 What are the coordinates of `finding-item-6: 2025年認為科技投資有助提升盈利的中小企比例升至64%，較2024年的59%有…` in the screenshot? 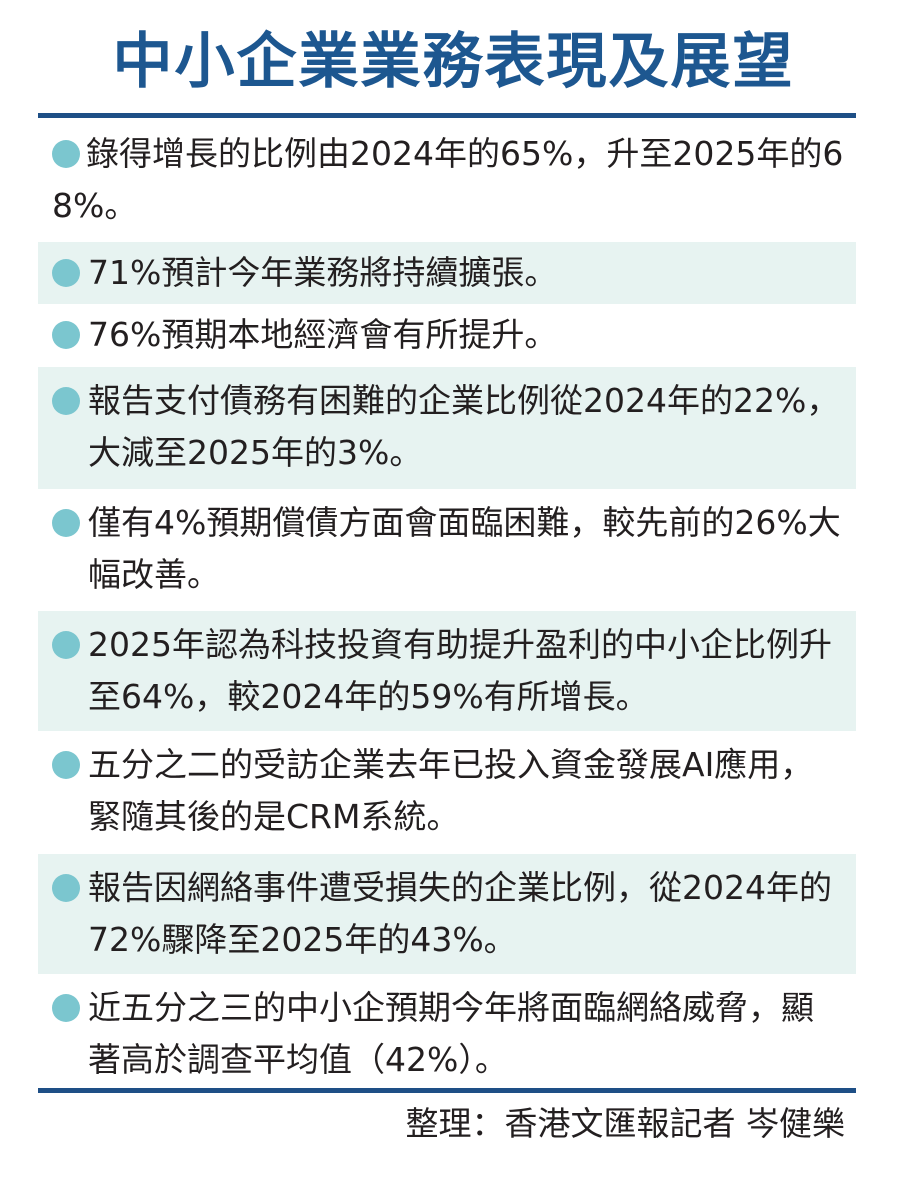 It's located at (447, 671).